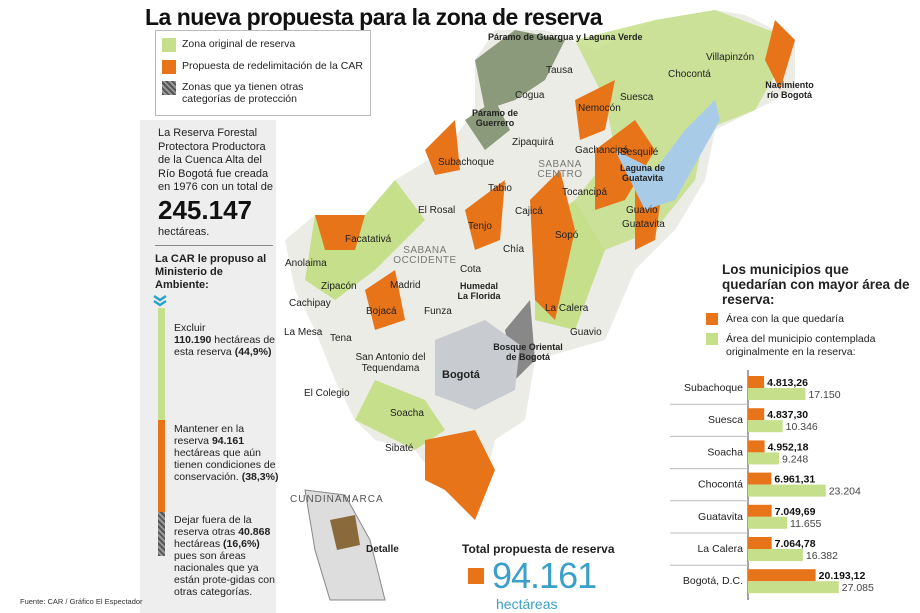 The height and width of the screenshot is (613, 920). I want to click on place-label: San Antonio del Tequendama, so click(390, 363).